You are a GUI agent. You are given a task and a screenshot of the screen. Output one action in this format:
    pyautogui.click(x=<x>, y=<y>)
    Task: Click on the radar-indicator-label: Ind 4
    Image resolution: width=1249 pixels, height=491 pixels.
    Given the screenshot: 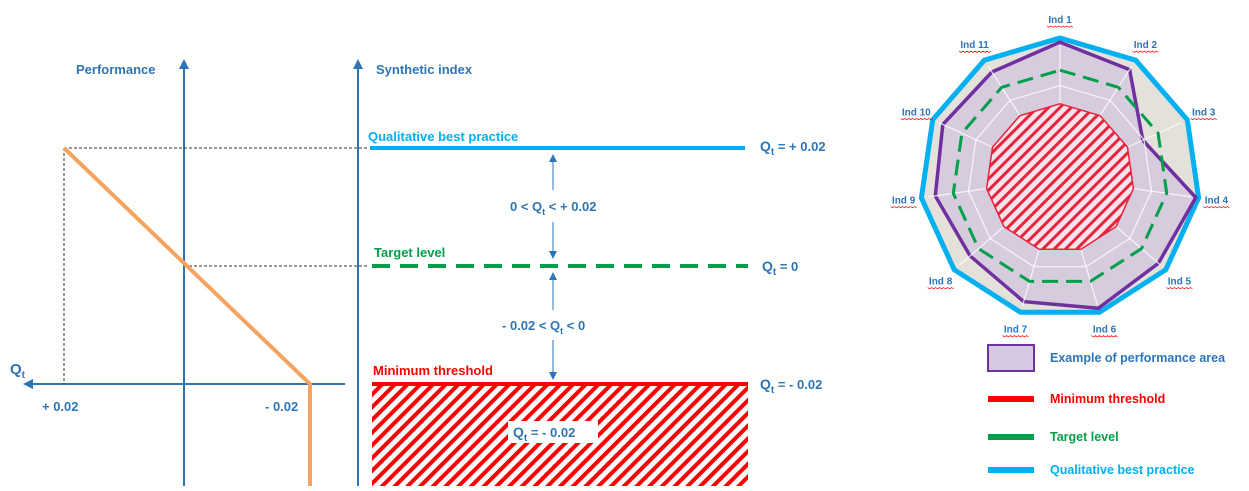 What is the action you would take?
    pyautogui.click(x=1217, y=201)
    